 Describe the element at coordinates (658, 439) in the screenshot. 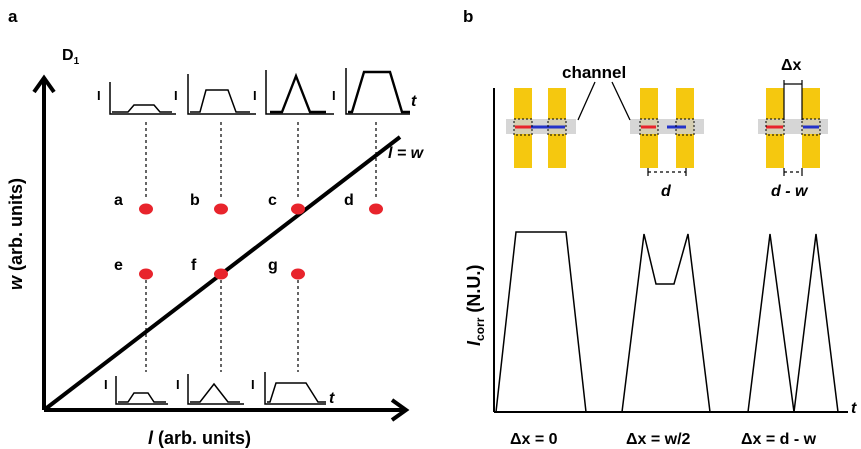

I see `x-label-dx-w-half: Δx = w/2` at that location.